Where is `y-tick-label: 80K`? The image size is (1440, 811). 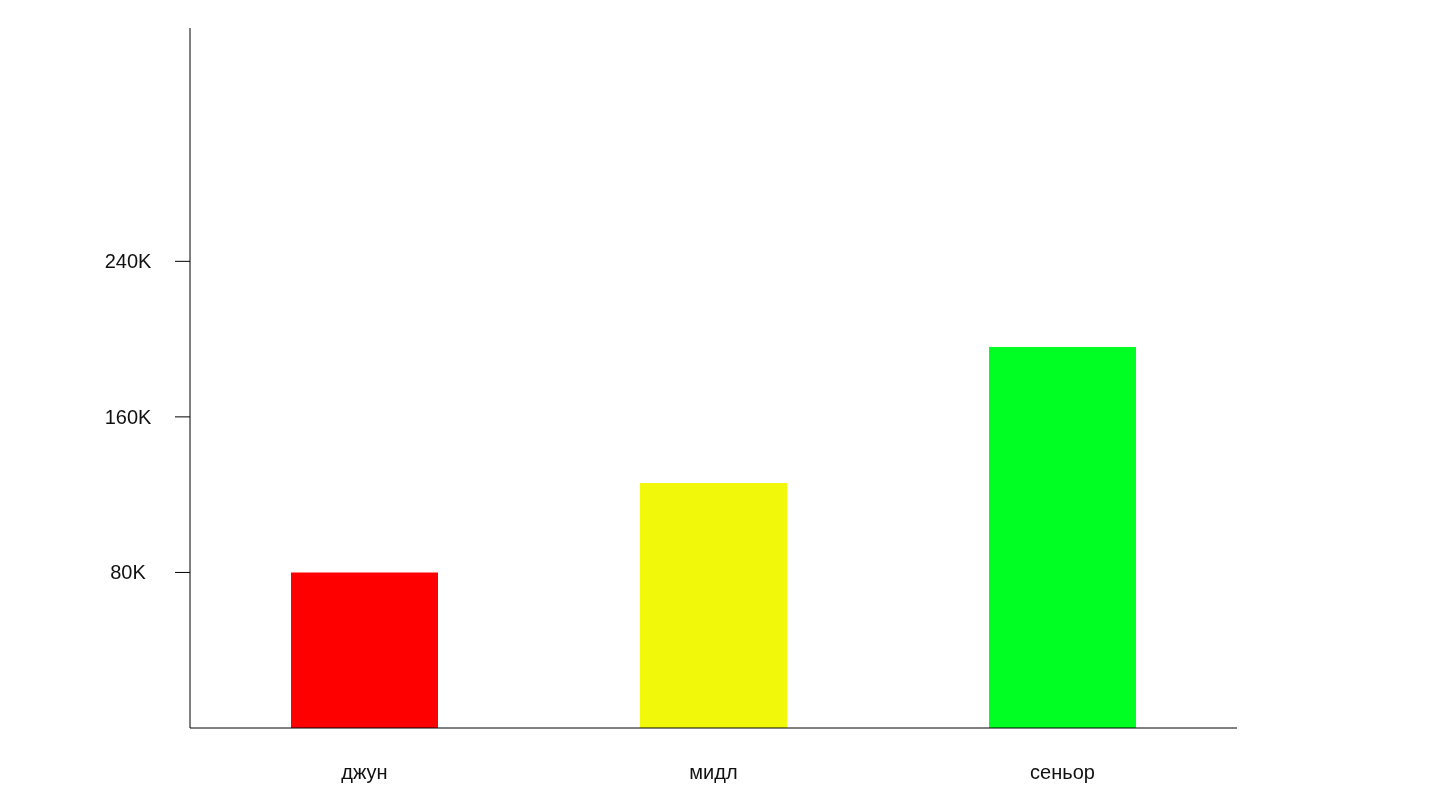
y-tick-label: 80K is located at coordinates (128, 572).